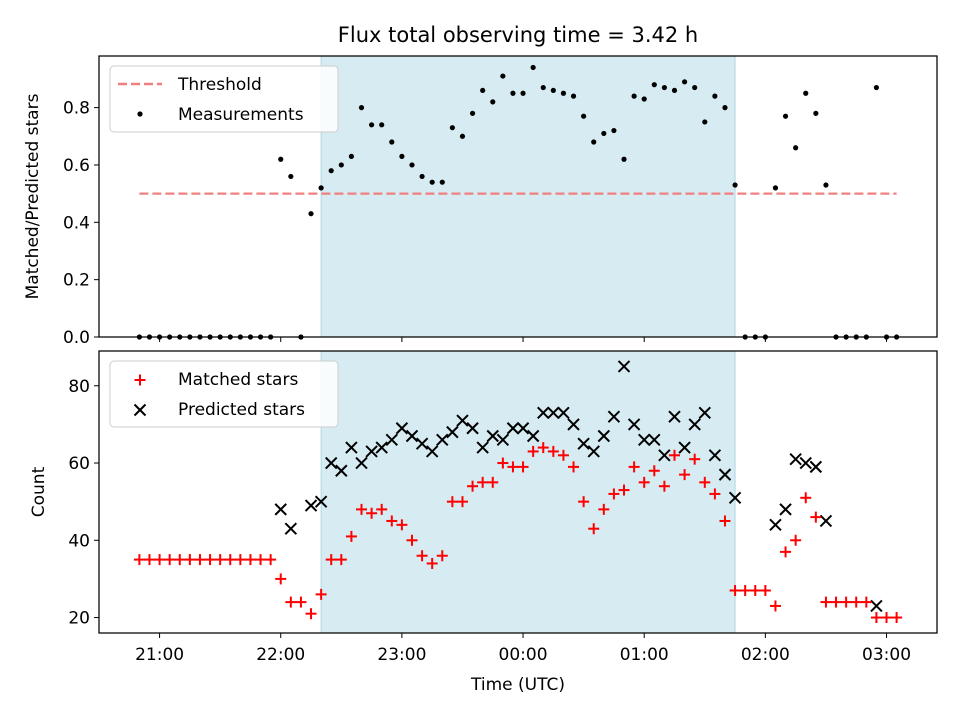 This screenshot has height=720, width=960. Describe the element at coordinates (886, 655) in the screenshot. I see `xtick-label: 03:00` at that location.